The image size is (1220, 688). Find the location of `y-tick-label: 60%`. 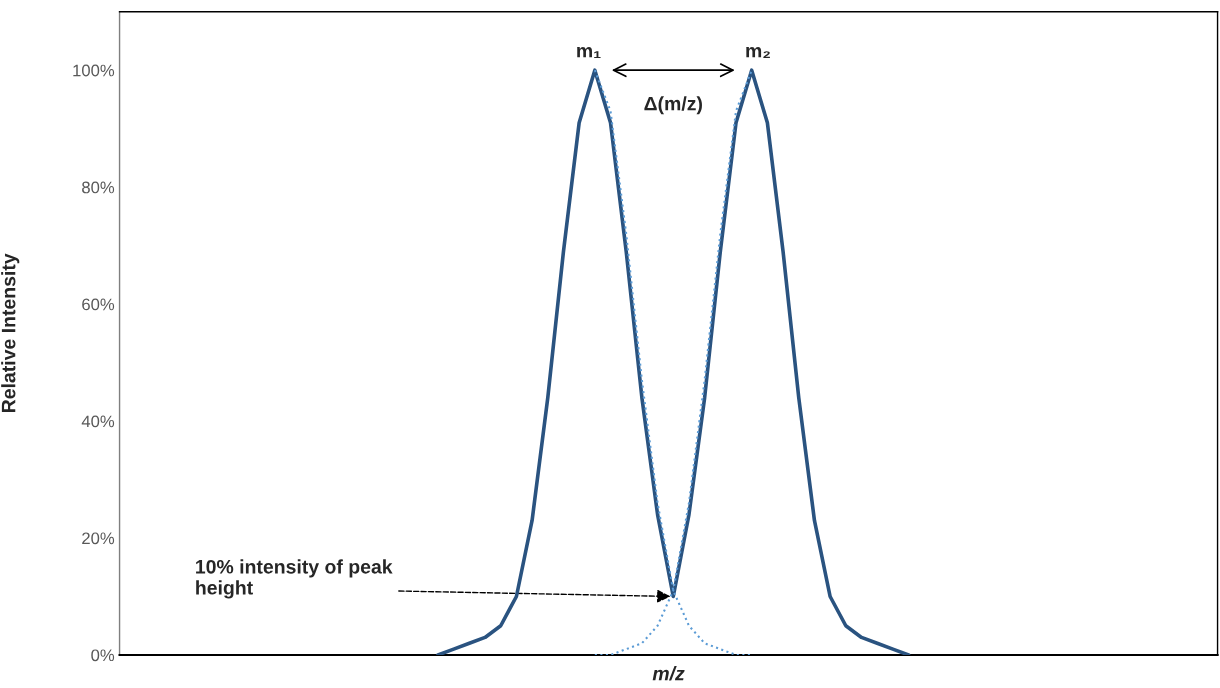

y-tick-label: 60% is located at coordinates (98, 304).